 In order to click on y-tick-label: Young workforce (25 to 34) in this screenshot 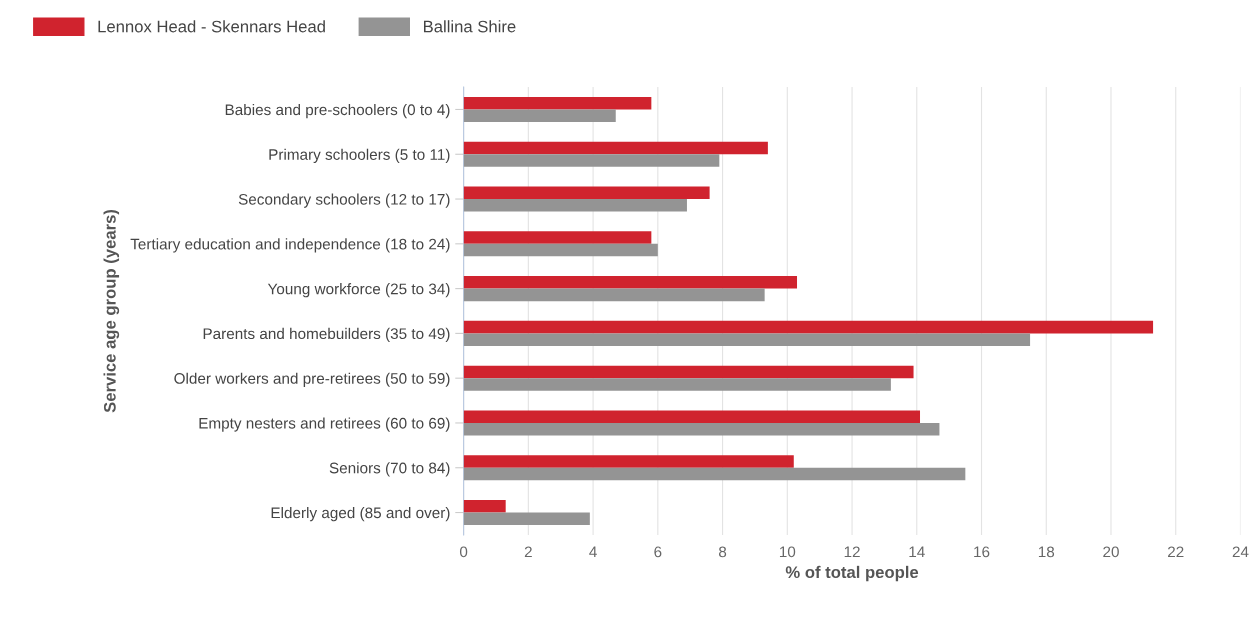, I will do `click(358, 290)`.